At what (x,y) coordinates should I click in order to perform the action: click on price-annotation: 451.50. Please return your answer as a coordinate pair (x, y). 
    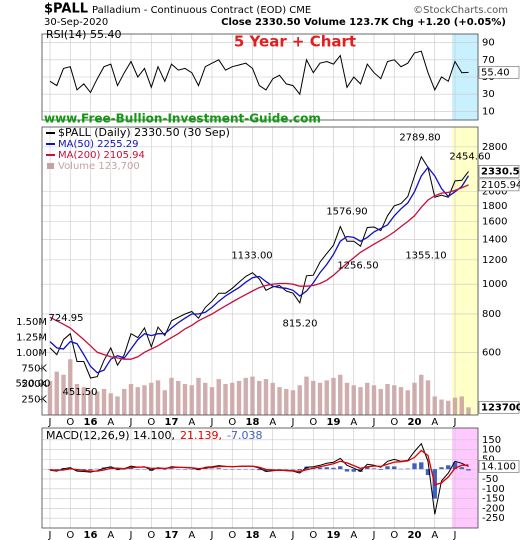
    Looking at the image, I should click on (80, 392).